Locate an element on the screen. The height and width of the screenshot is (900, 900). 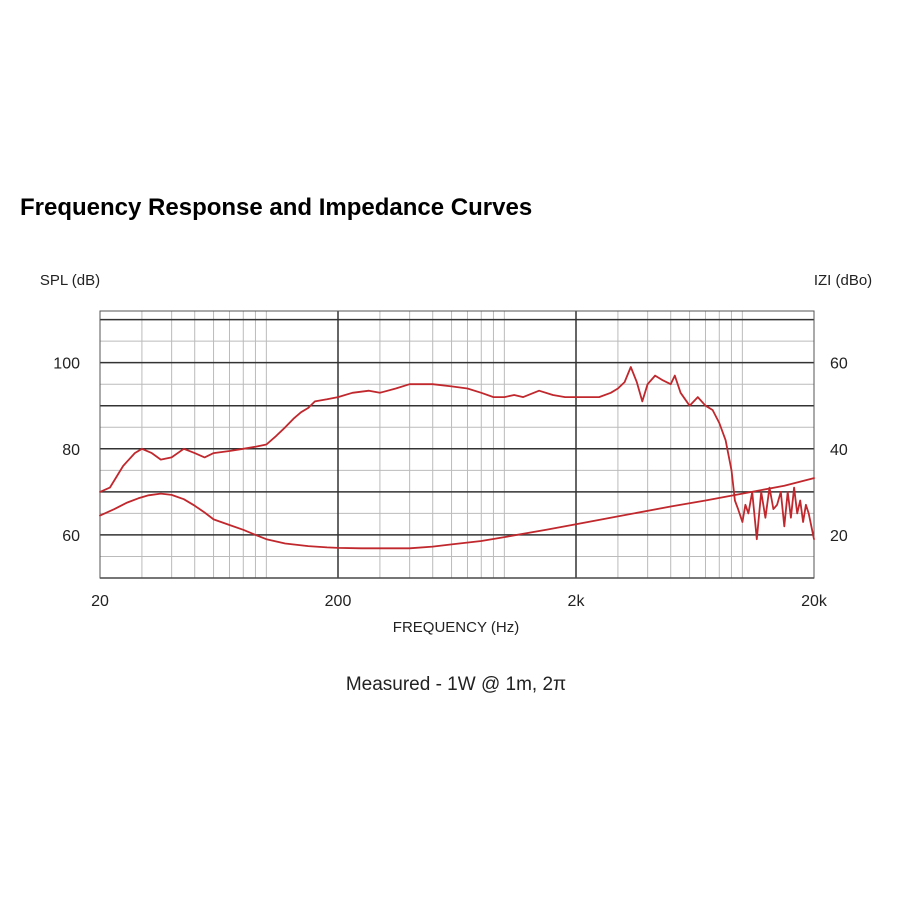
x-axis-label: FREQUENCY (Hz) is located at coordinates (456, 627).